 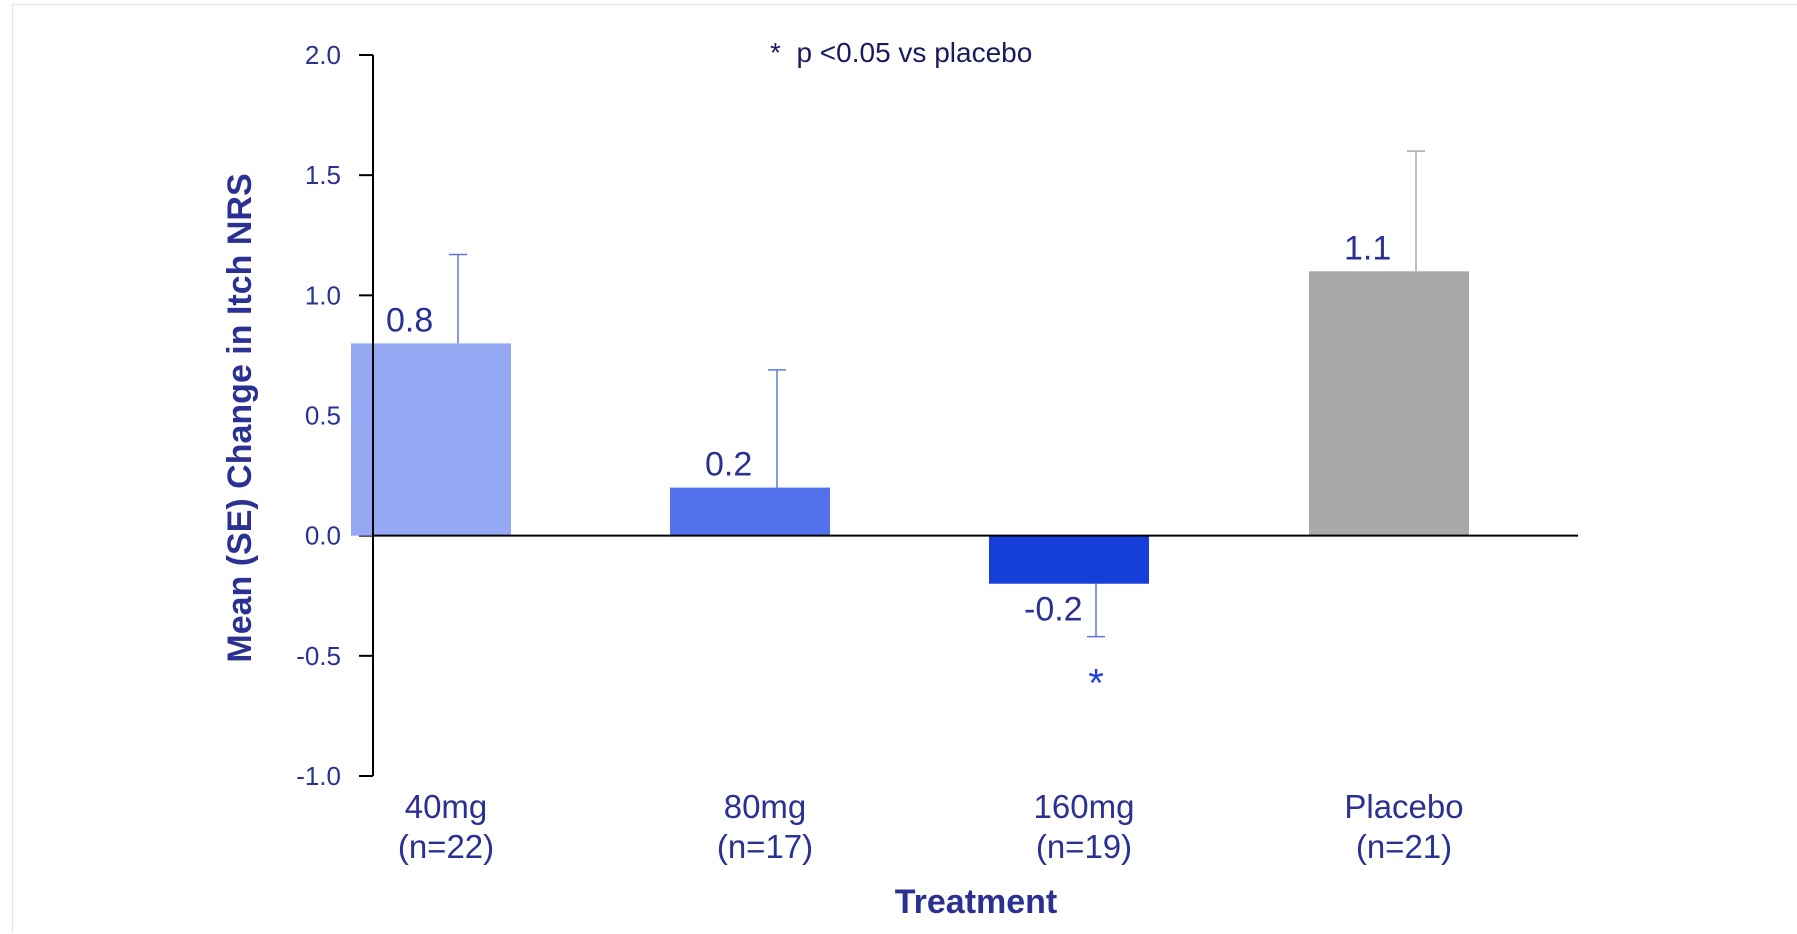 I want to click on data-label: -0.2, so click(x=1053, y=610).